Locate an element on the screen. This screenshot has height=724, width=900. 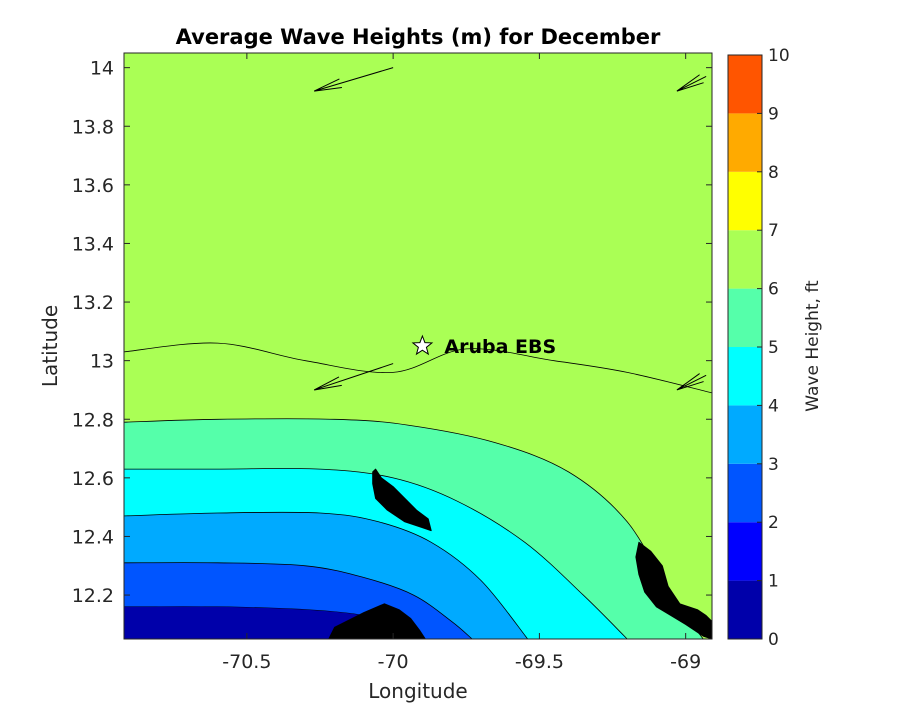
colorbar-label: Wave Height, ft is located at coordinates (813, 346).